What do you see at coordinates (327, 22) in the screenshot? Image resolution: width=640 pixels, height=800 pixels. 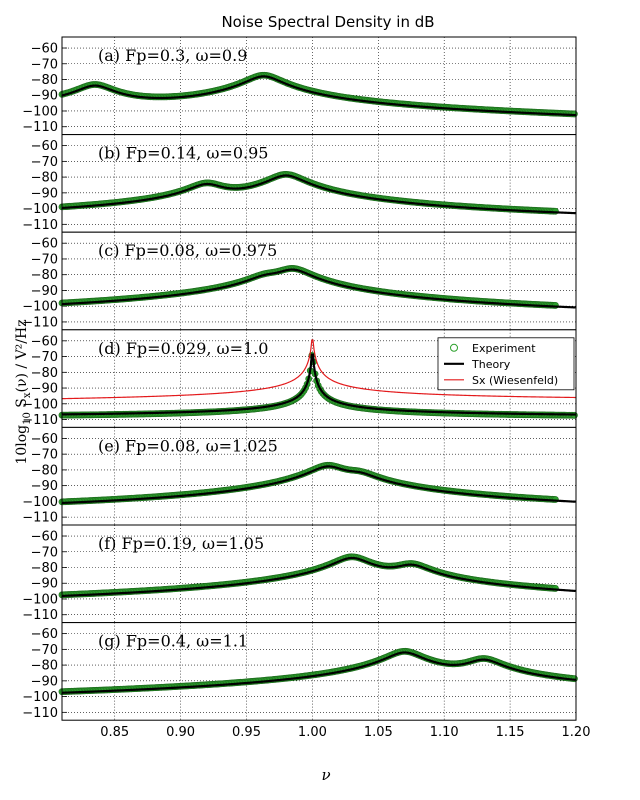 I see `chart-title: Noise Spectral Density in dB` at bounding box center [327, 22].